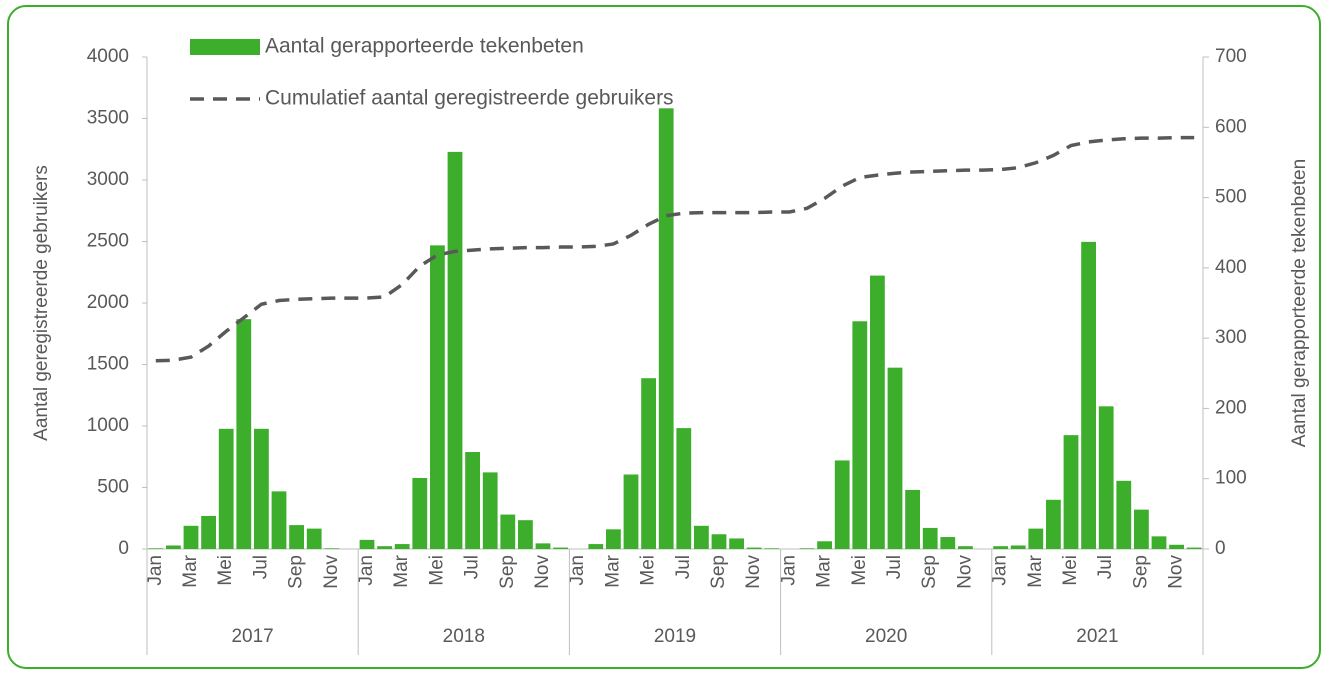 The width and height of the screenshot is (1328, 679). What do you see at coordinates (108, 425) in the screenshot?
I see `y-tick-label: 1000` at bounding box center [108, 425].